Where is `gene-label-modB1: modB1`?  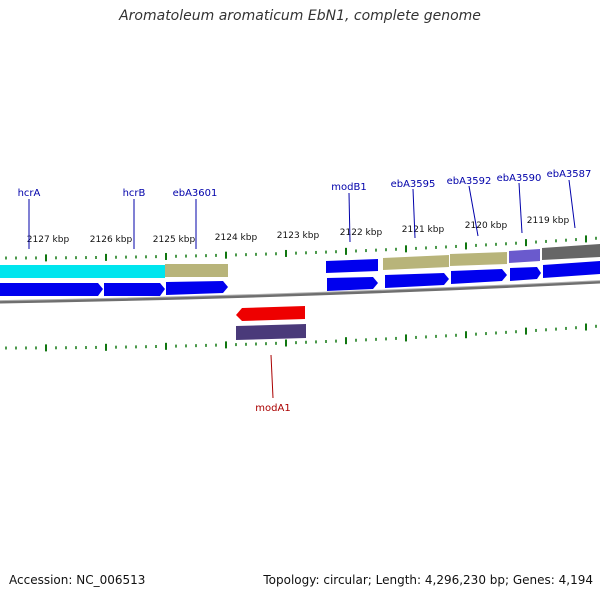 gene-label-modB1: modB1 is located at coordinates (348, 187).